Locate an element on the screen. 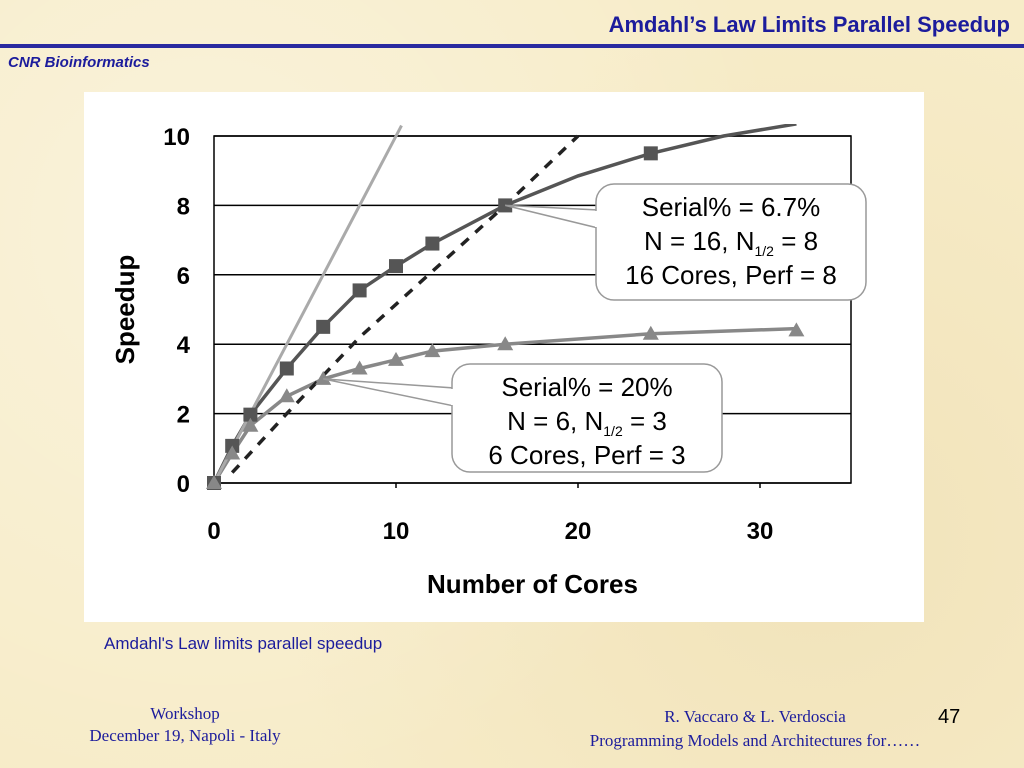  callout-line3: 6 Cores, Perf = 3 is located at coordinates (586, 455).